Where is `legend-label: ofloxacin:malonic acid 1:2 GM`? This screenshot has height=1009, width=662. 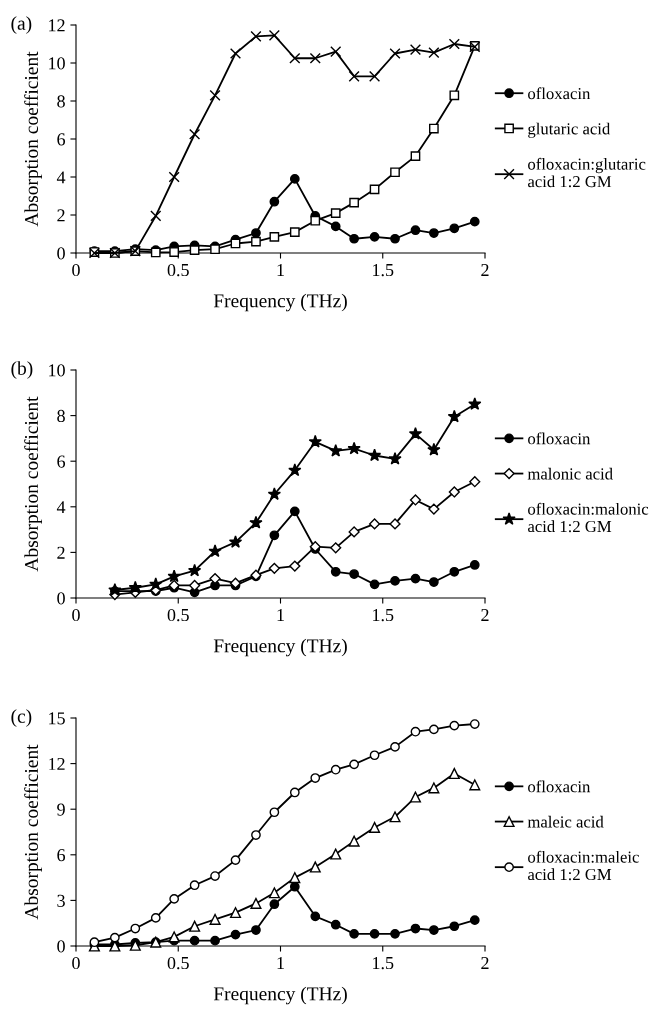 legend-label: ofloxacin:malonic acid 1:2 GM is located at coordinates (588, 517).